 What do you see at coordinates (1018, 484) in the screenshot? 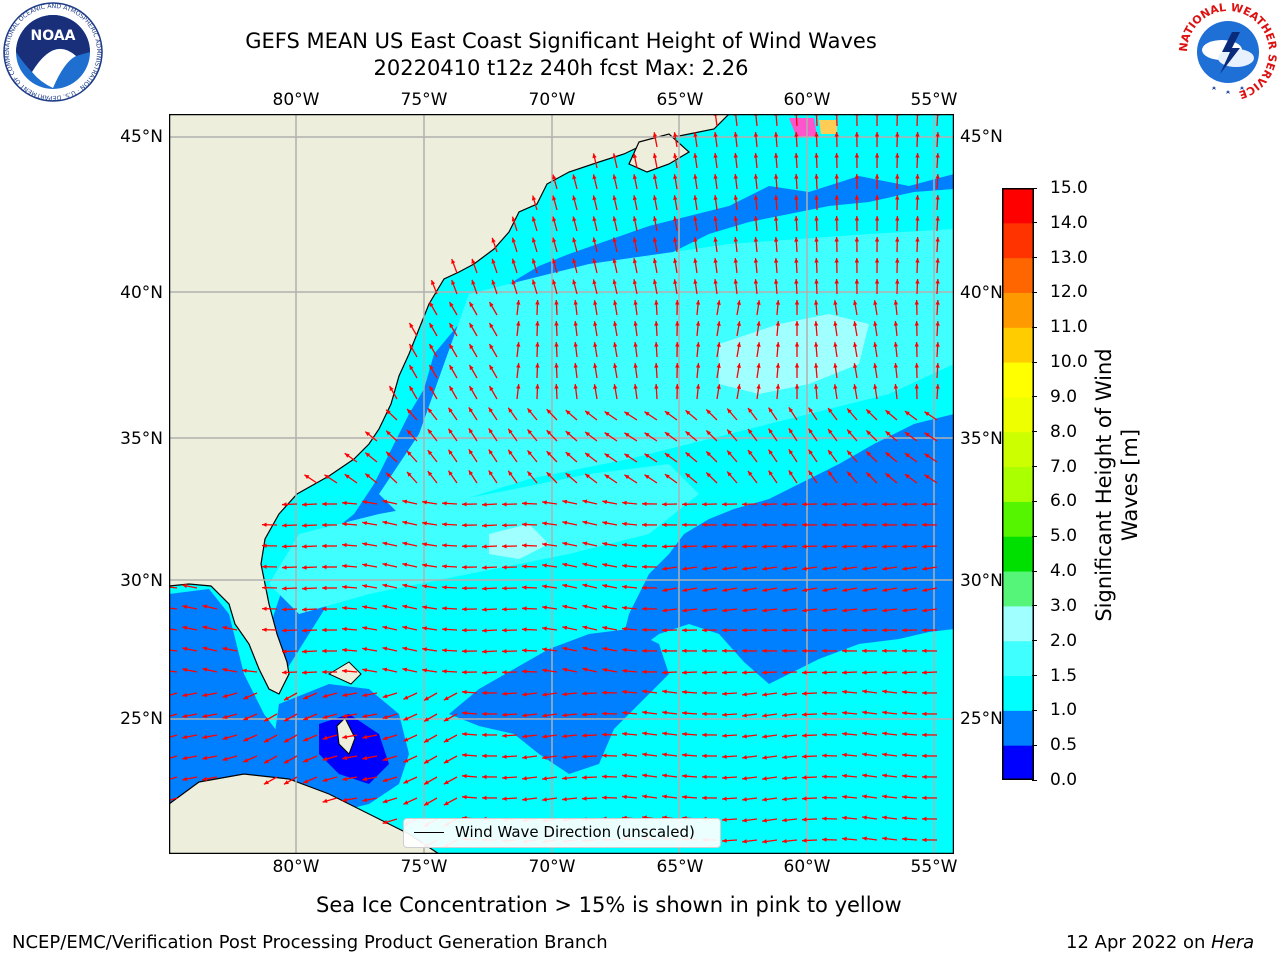
I see `colorbar` at bounding box center [1018, 484].